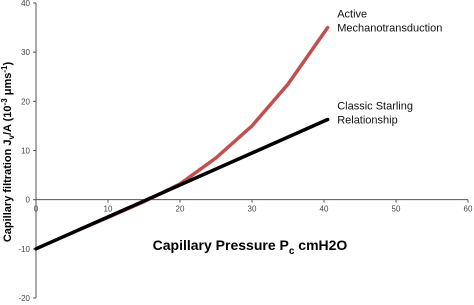  What do you see at coordinates (352, 15) in the screenshot?
I see `annotation-line: Active` at bounding box center [352, 15].